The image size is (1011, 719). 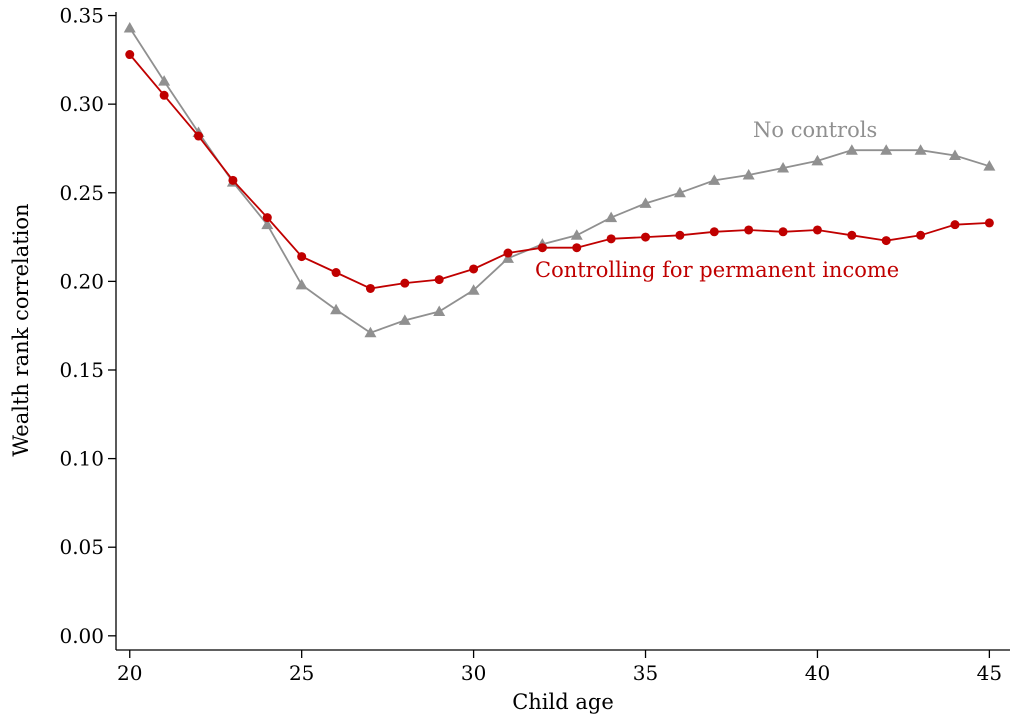 I want to click on y-tick-label: 0.25, so click(x=81, y=193).